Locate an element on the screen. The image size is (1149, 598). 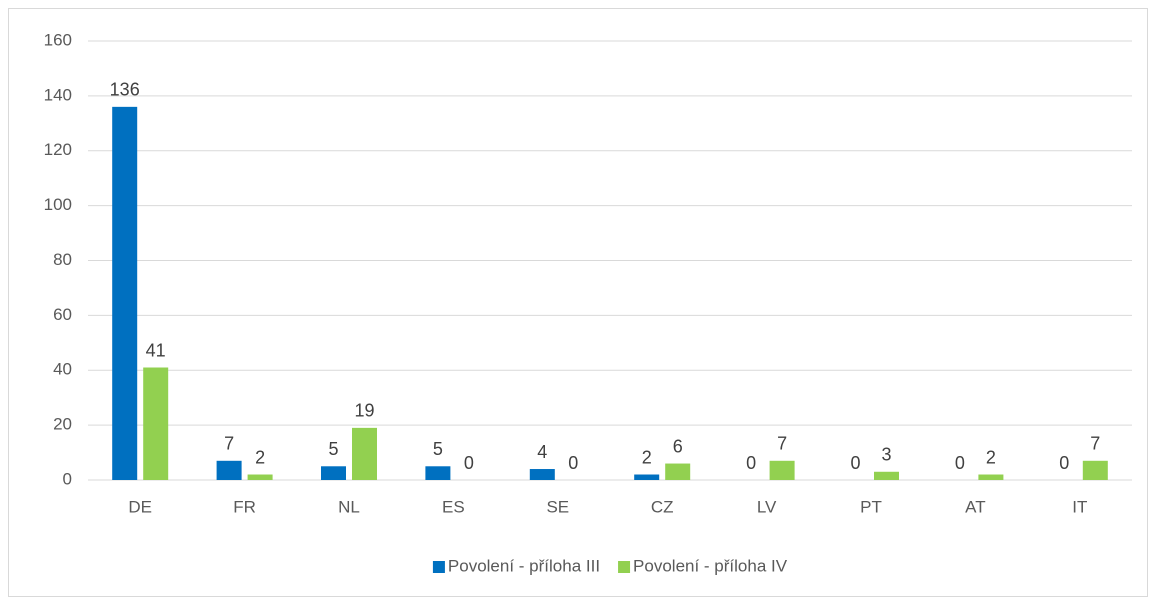
y-tick-label: 40 is located at coordinates (62, 369).